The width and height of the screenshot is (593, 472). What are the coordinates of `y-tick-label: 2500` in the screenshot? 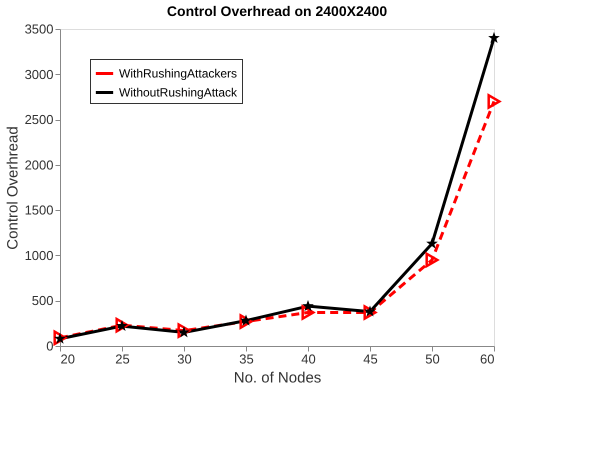 It's located at (39, 120).